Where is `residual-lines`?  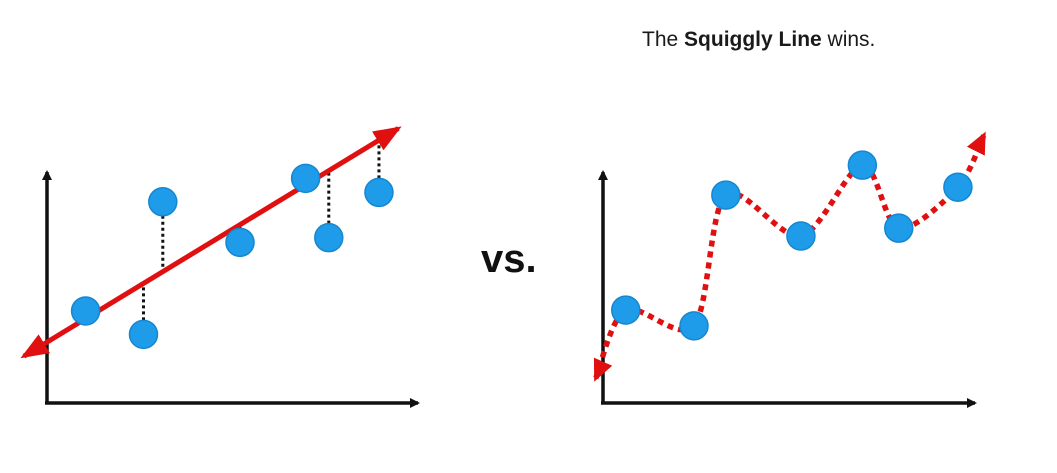 residual-lines is located at coordinates (261, 230).